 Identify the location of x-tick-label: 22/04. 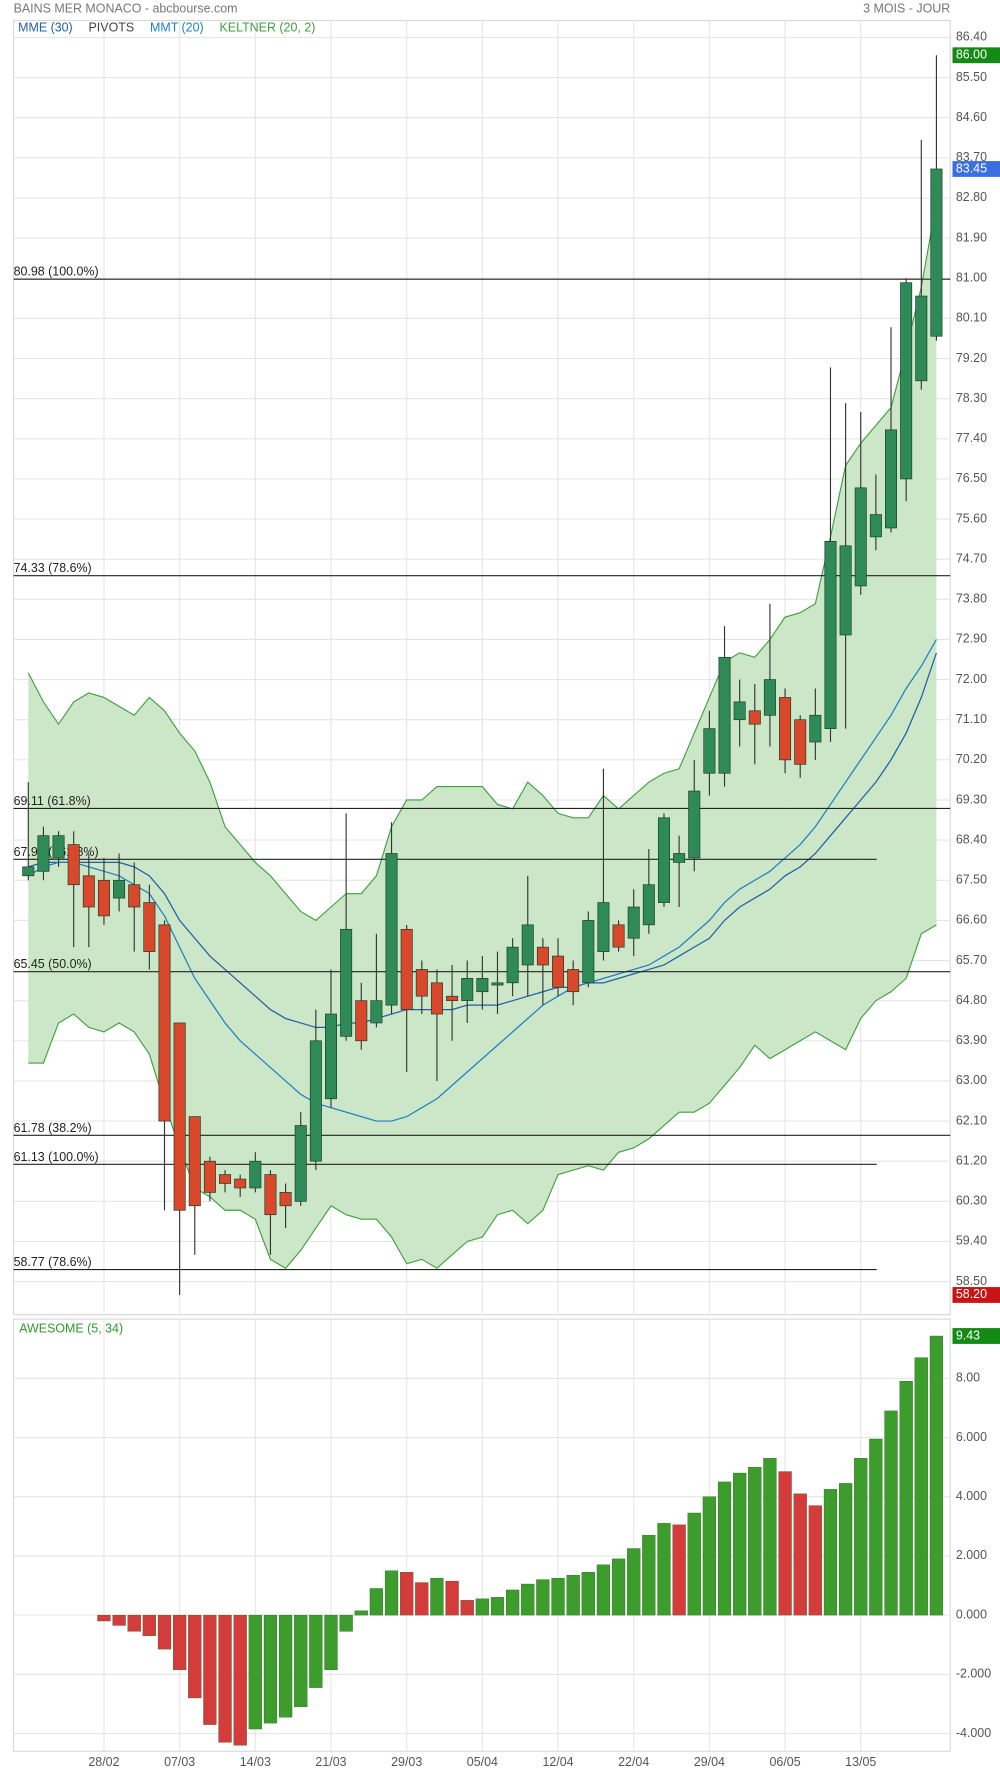
(633, 1762).